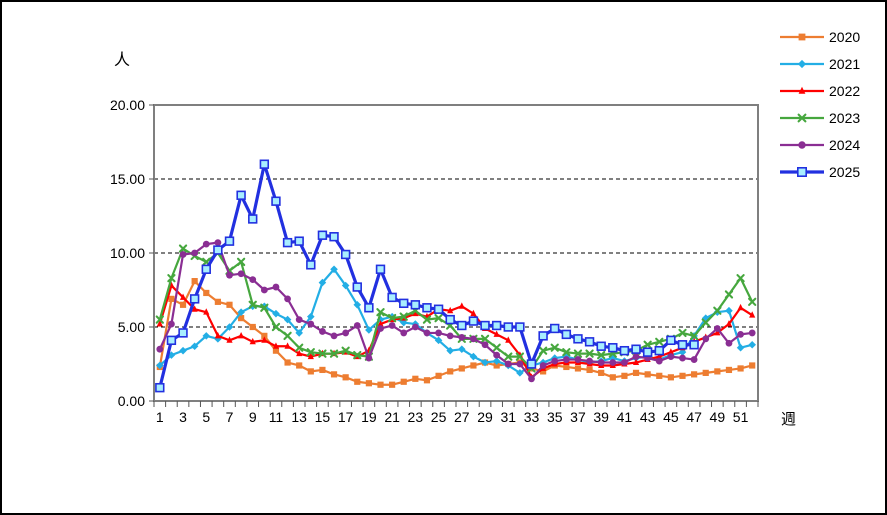 The height and width of the screenshot is (515, 887). I want to click on legend-item-2024: 2024, so click(819, 144).